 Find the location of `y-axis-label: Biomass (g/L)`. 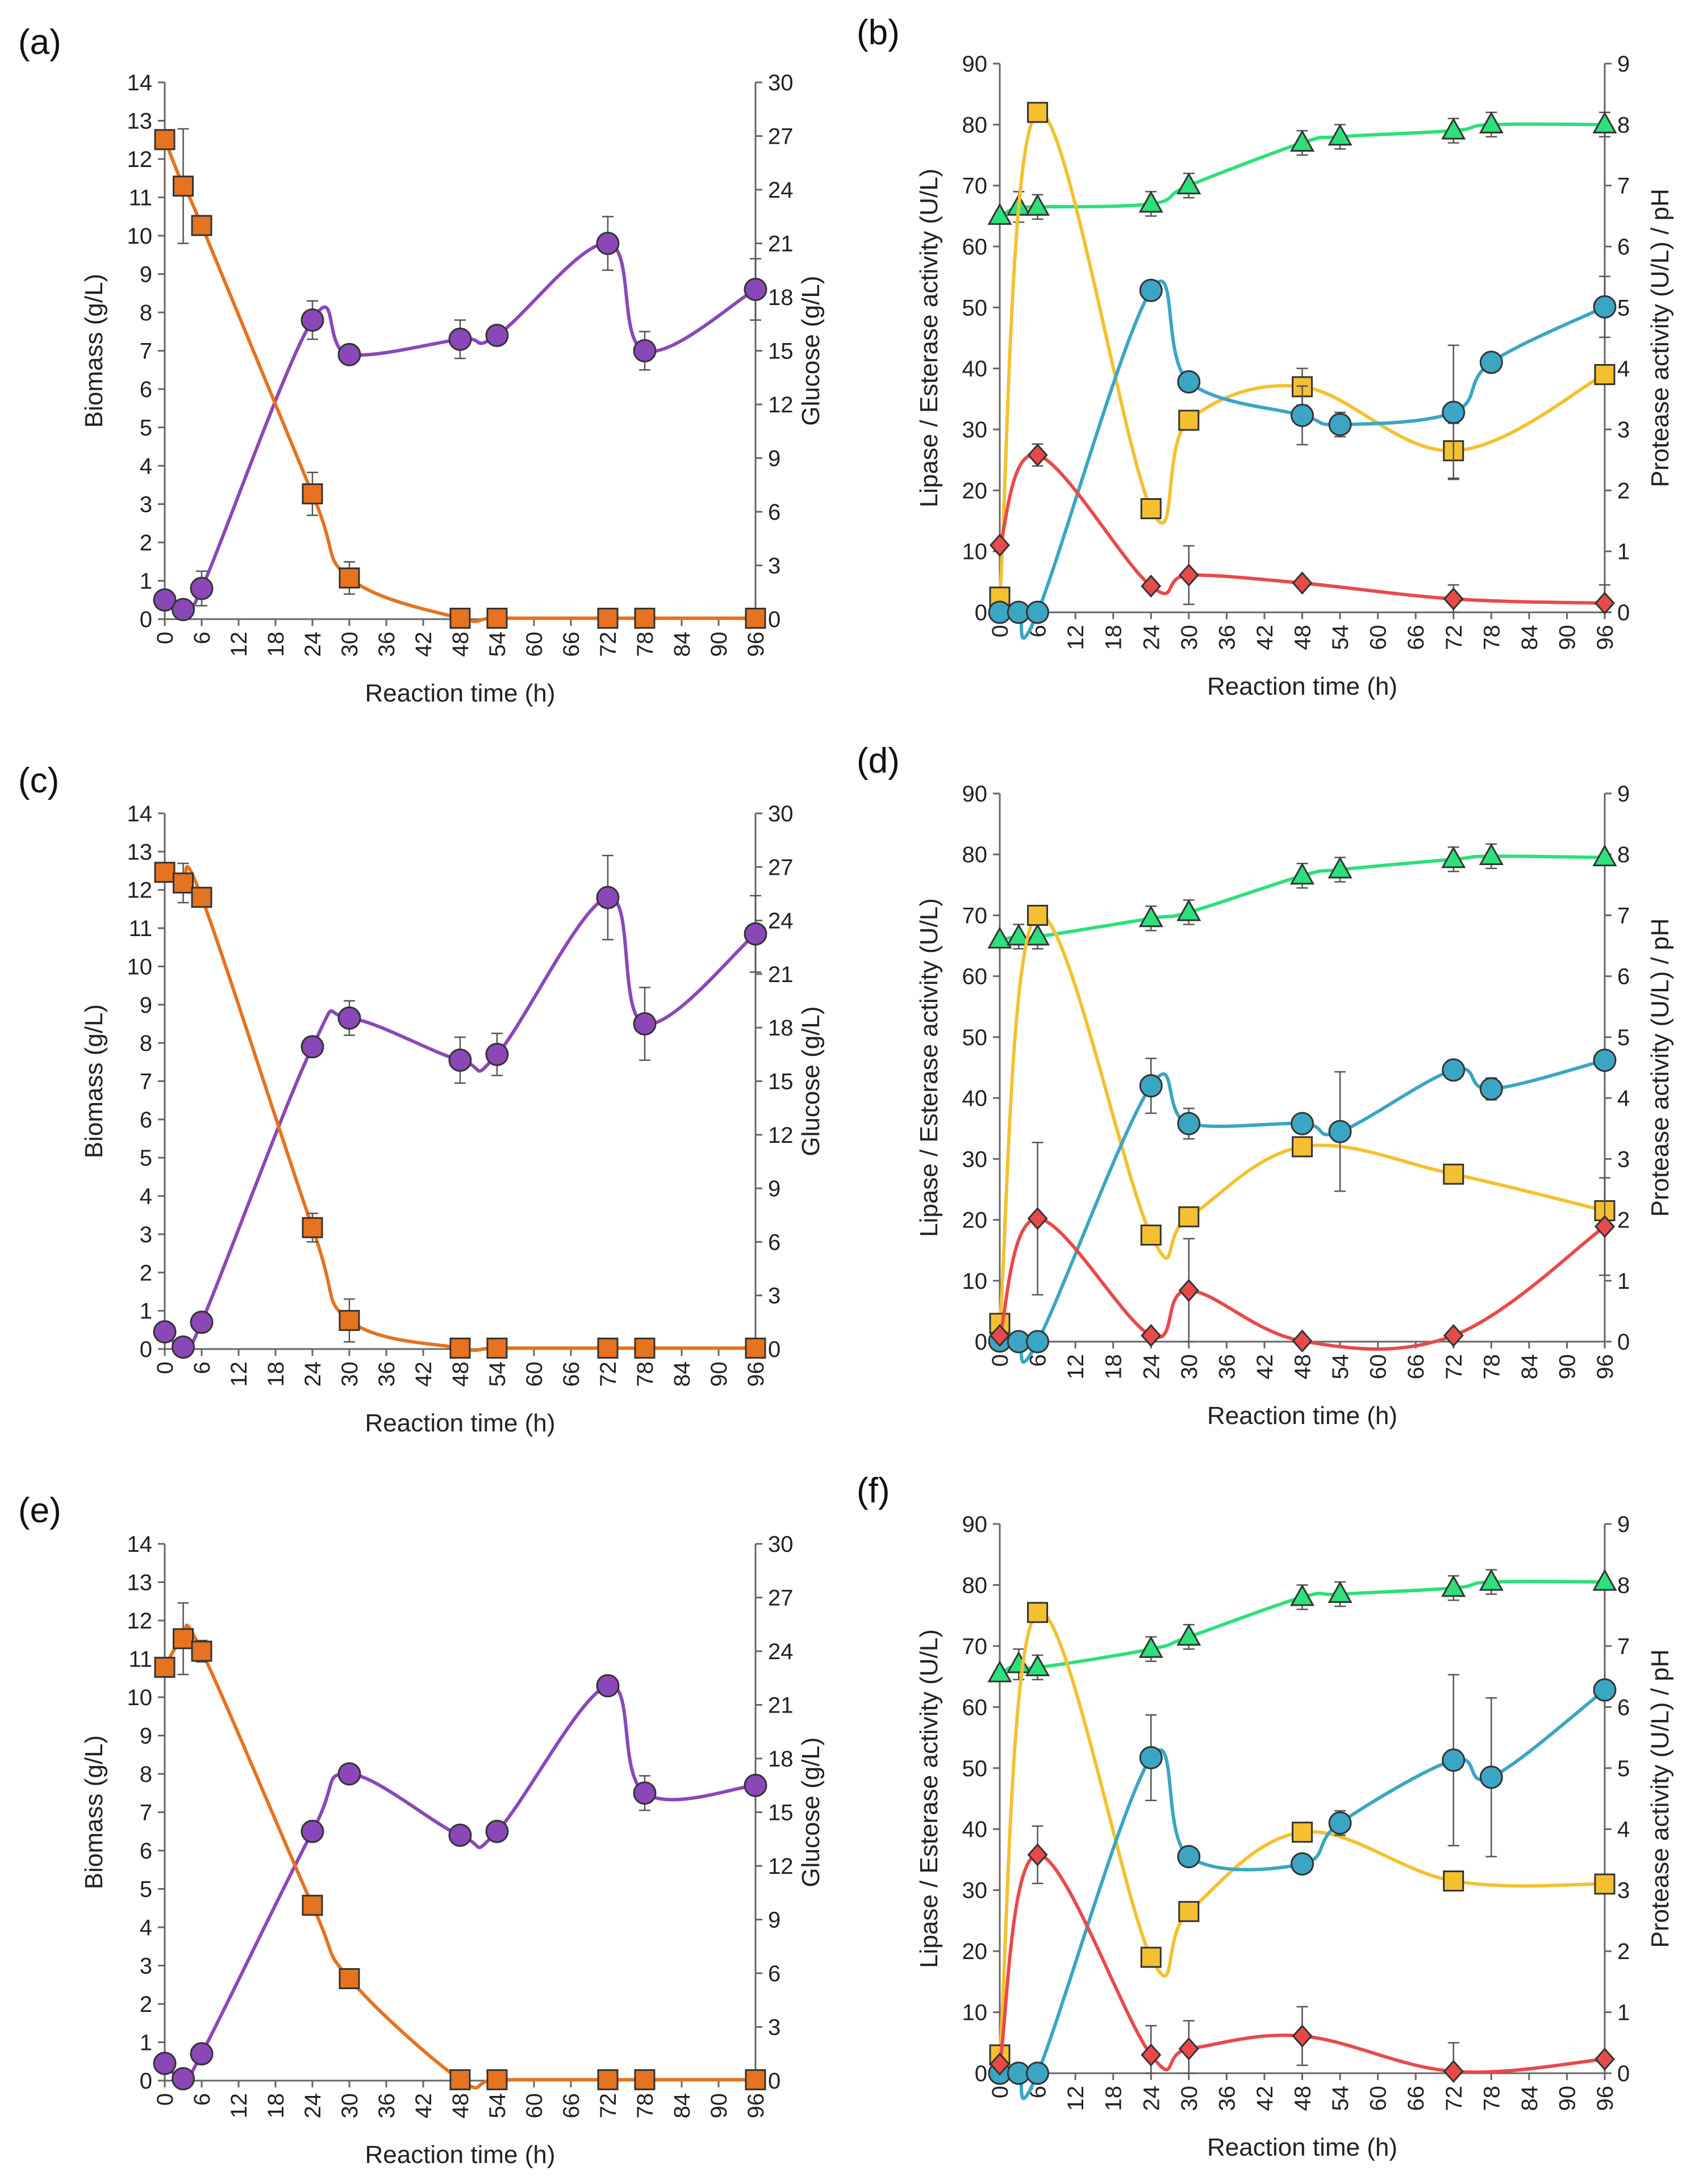

y-axis-label: Biomass (g/L) is located at coordinates (94, 351).